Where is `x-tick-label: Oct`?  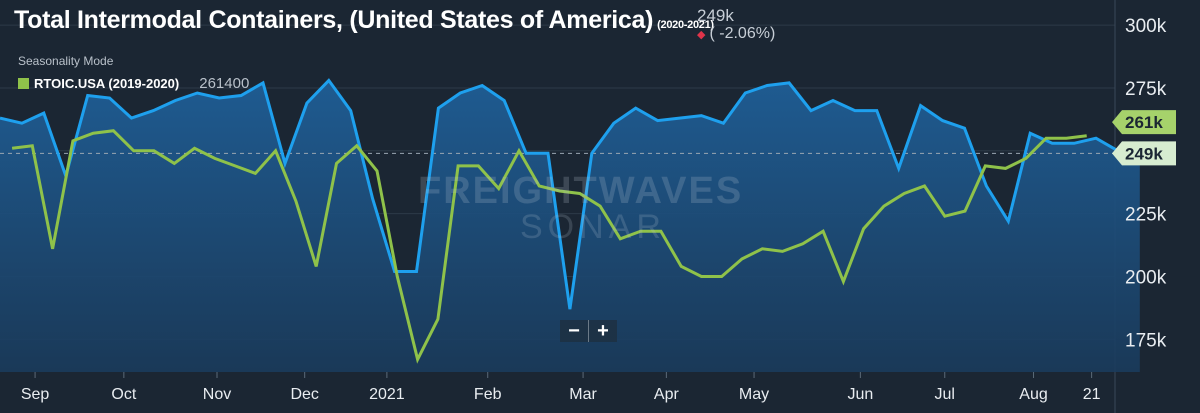
x-tick-label: Oct is located at coordinates (123, 394).